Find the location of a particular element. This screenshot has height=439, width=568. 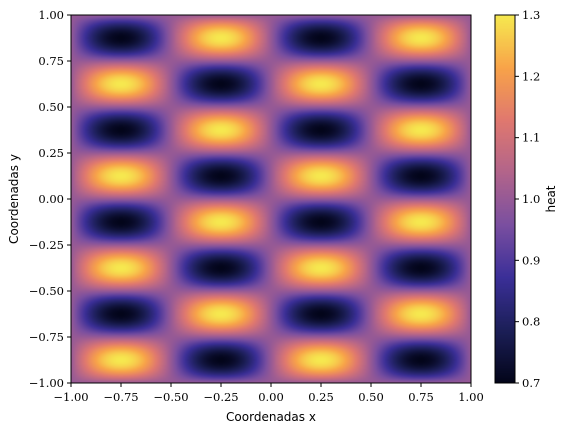

colorbar-tick-label: 1.0 is located at coordinates (531, 199).